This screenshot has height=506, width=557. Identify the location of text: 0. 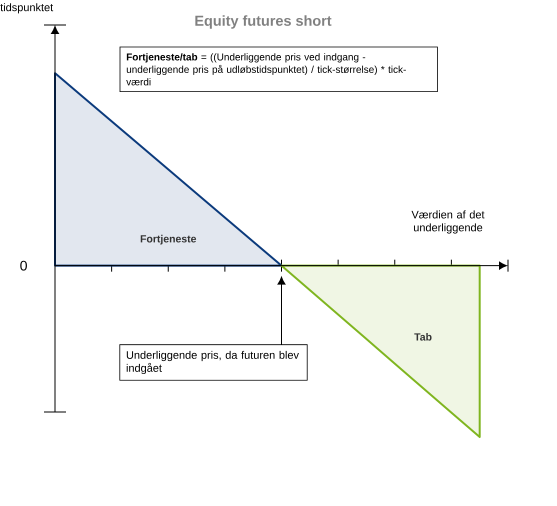
(23, 265).